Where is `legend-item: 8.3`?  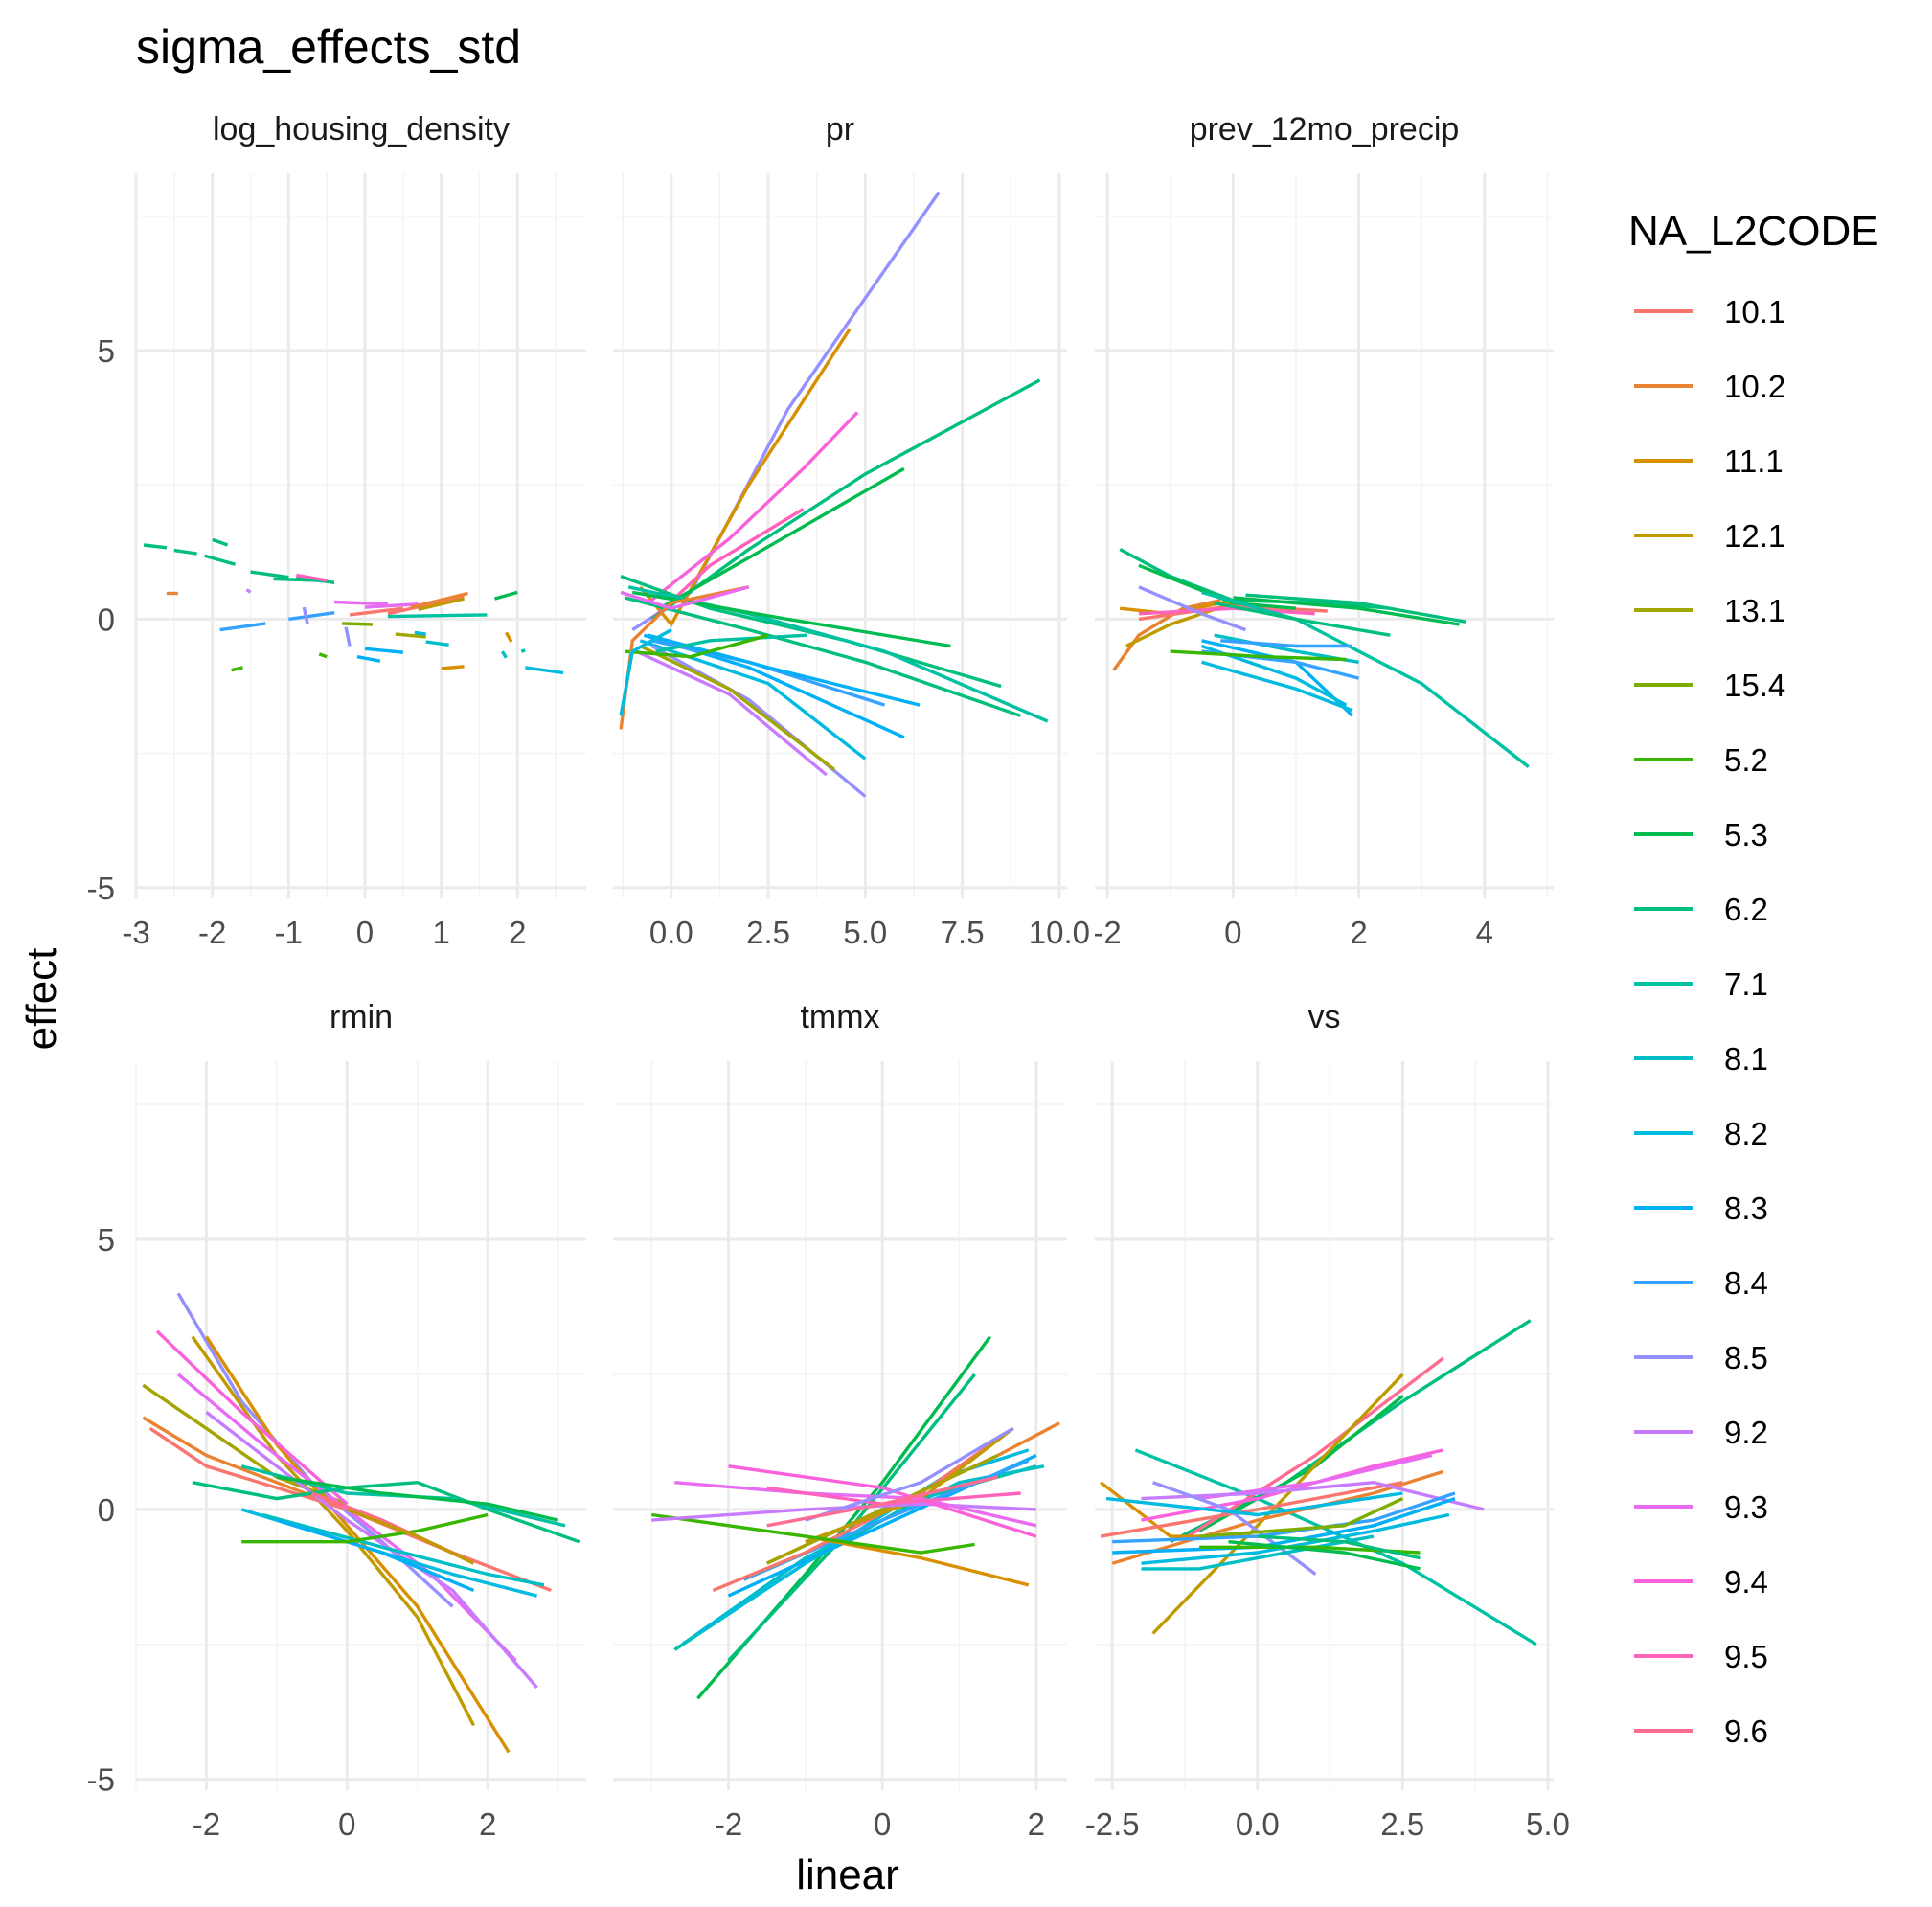 legend-item: 8.3 is located at coordinates (1701, 1208).